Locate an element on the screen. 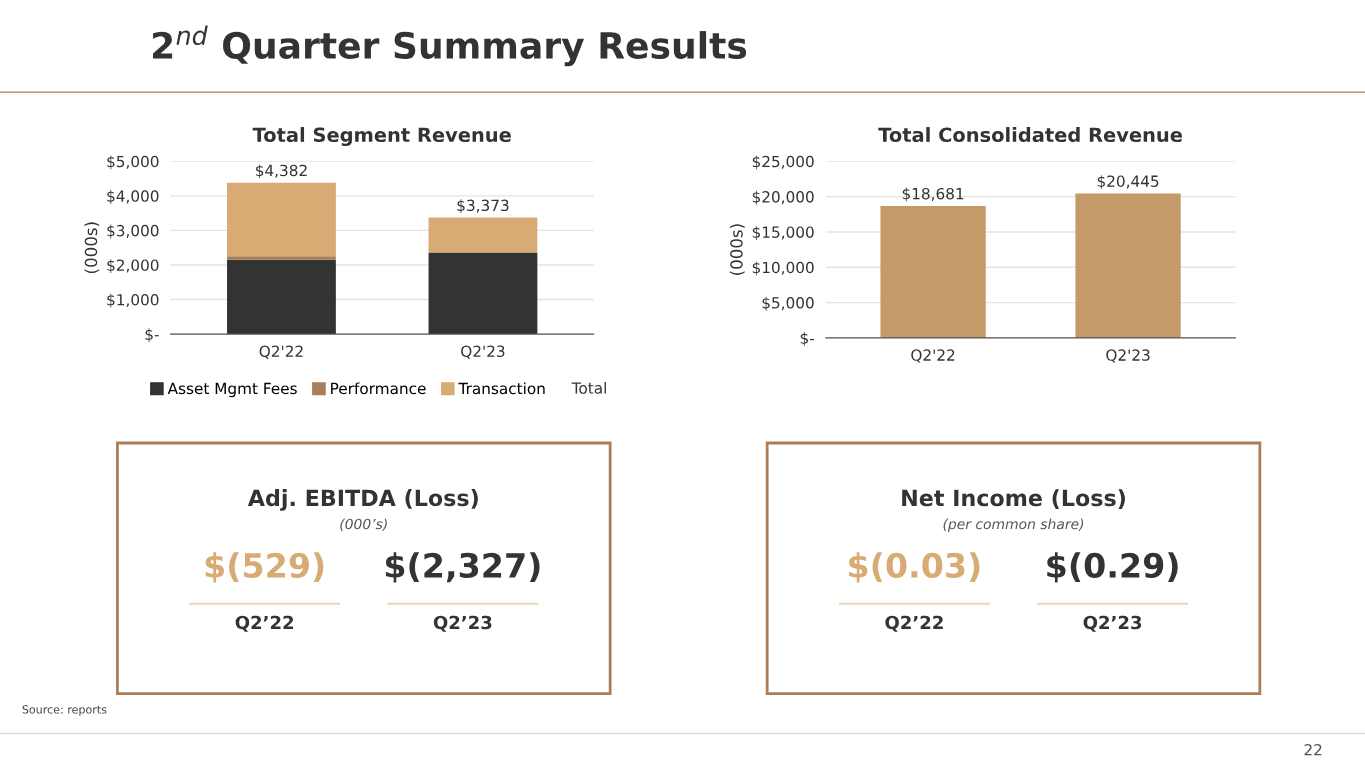 The height and width of the screenshot is (768, 1365). text: 22 is located at coordinates (1313, 749).